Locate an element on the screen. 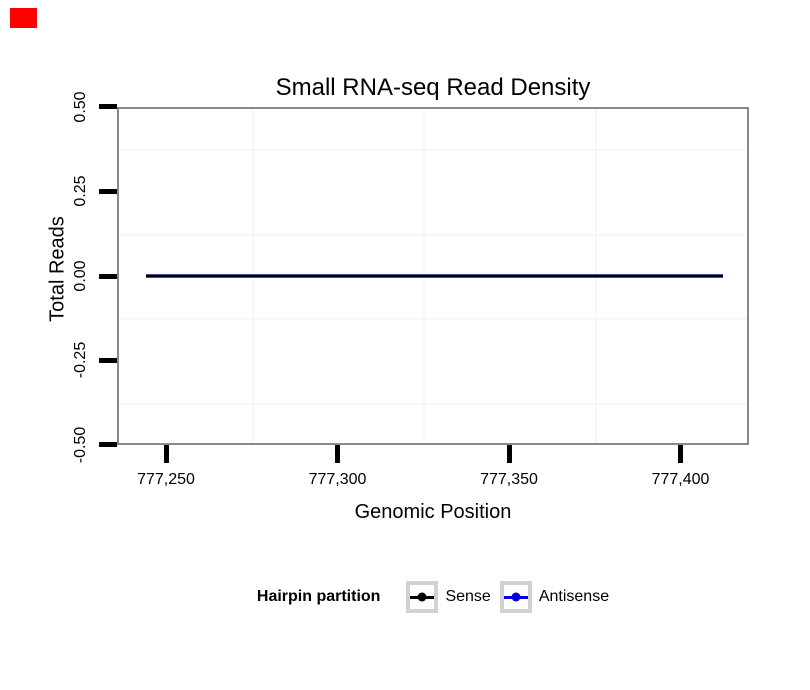 The width and height of the screenshot is (810, 690). y-tick-label: 0.50 is located at coordinates (80, 107).